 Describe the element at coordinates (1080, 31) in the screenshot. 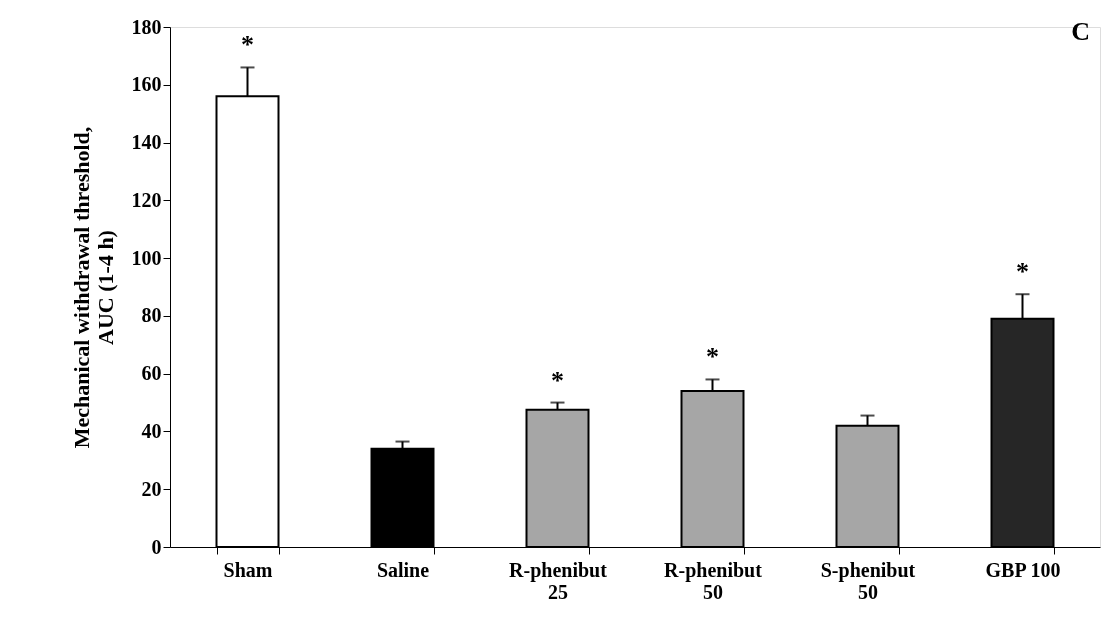

I see `annotation: C` at that location.